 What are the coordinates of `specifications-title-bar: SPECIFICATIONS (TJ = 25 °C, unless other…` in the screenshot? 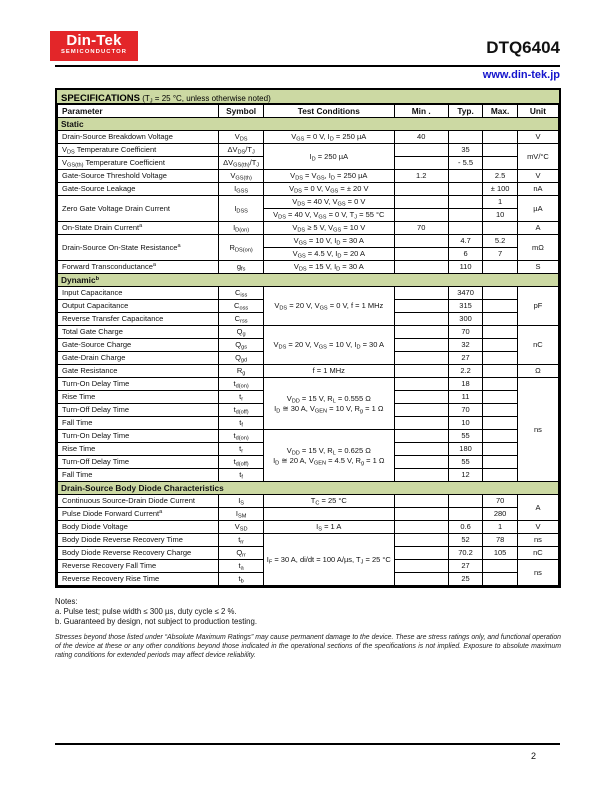 It's located at (308, 97).